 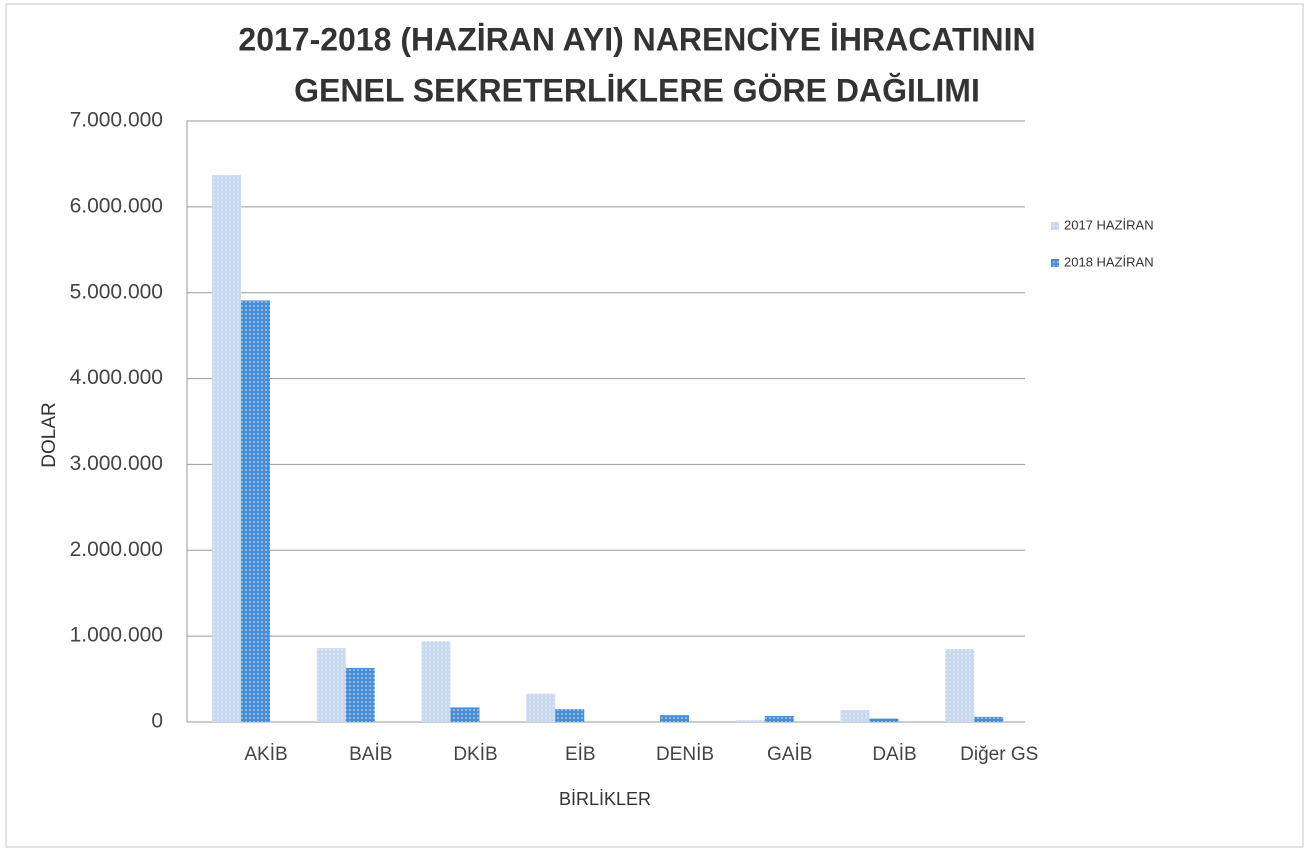 What do you see at coordinates (116, 463) in the screenshot?
I see `y-tick-label: 3.000.000` at bounding box center [116, 463].